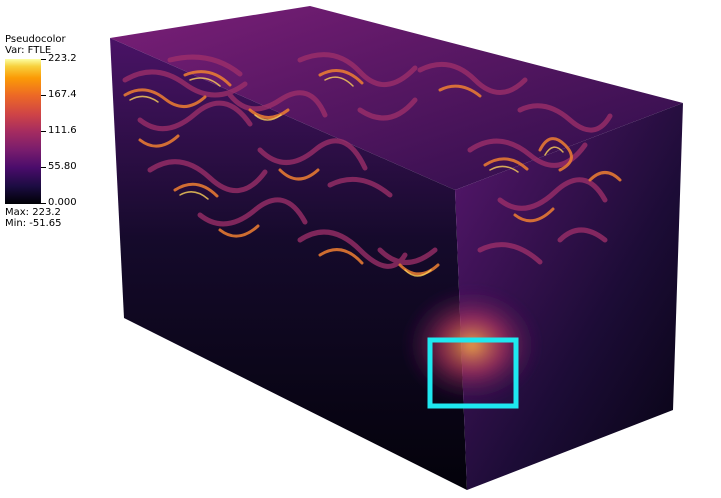 The width and height of the screenshot is (721, 498). What do you see at coordinates (33, 223) in the screenshot?
I see `legend-min: Min: -51.65` at bounding box center [33, 223].